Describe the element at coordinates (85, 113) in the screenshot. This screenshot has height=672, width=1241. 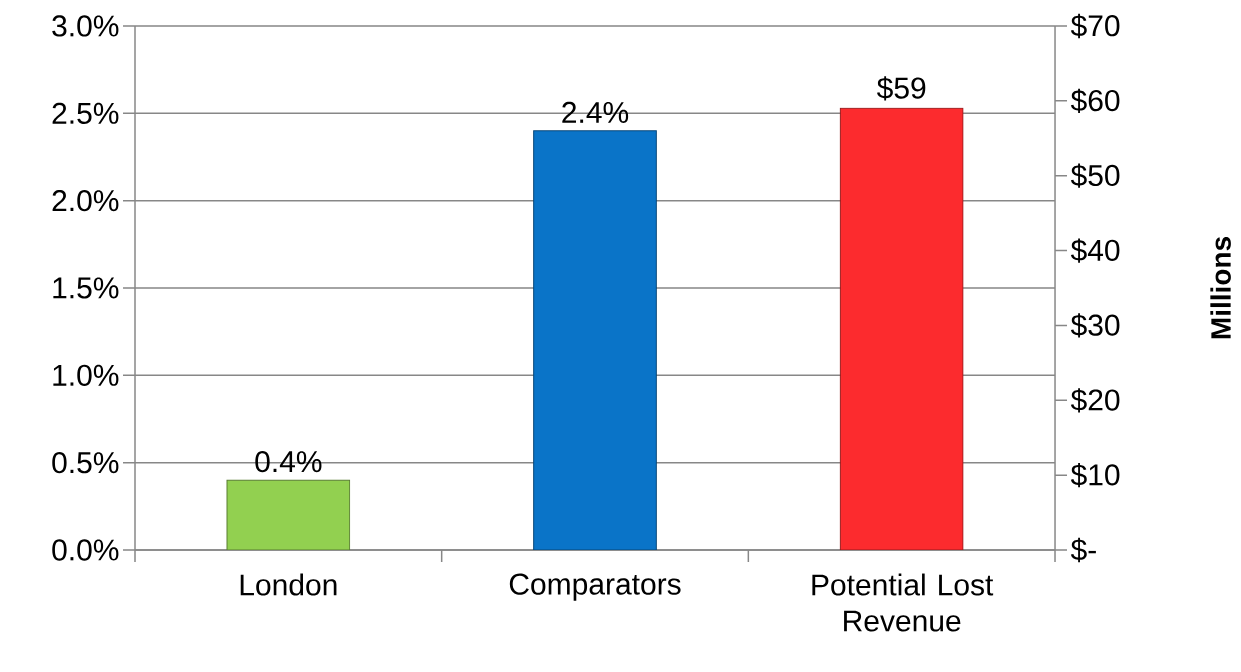
I see `y-tick-label: 2.5%` at that location.